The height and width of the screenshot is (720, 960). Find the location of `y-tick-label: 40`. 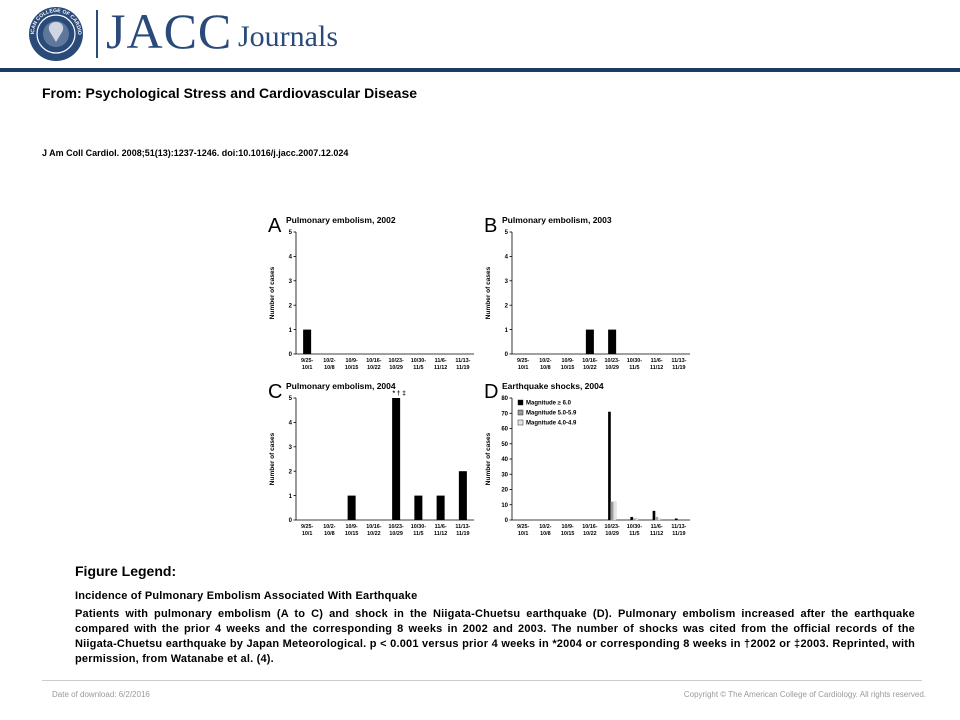

y-tick-label: 40 is located at coordinates (504, 460).